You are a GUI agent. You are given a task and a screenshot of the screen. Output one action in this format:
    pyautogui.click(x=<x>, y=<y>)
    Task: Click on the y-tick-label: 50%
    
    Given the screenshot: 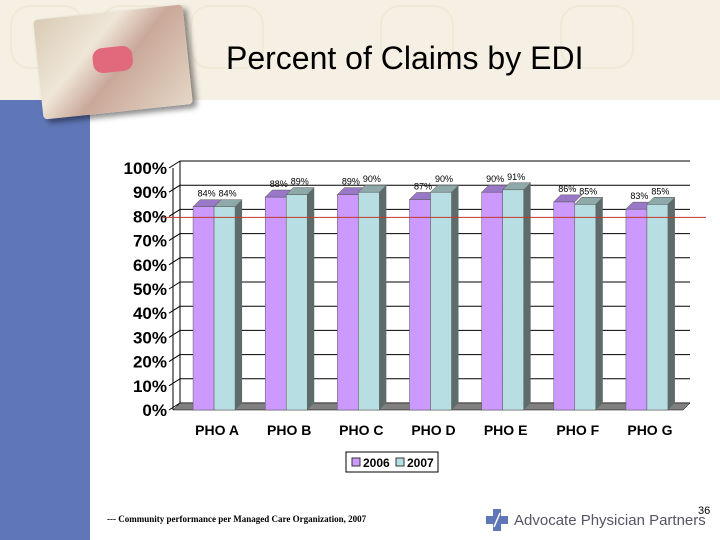 What is the action you would take?
    pyautogui.click(x=150, y=289)
    